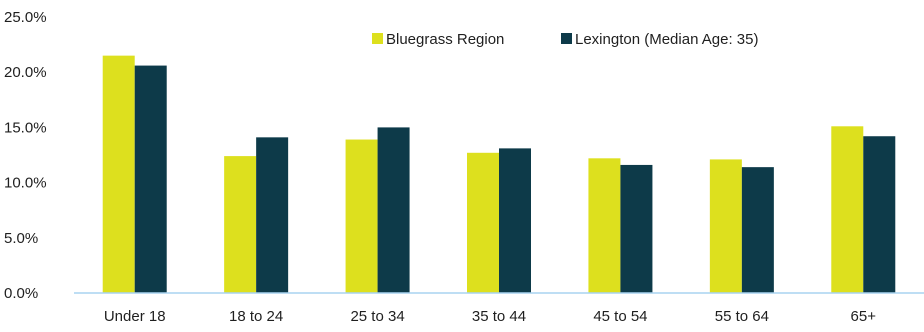 The height and width of the screenshot is (332, 924). I want to click on x-tick-label-45-to-54: 45 to 54, so click(620, 316).